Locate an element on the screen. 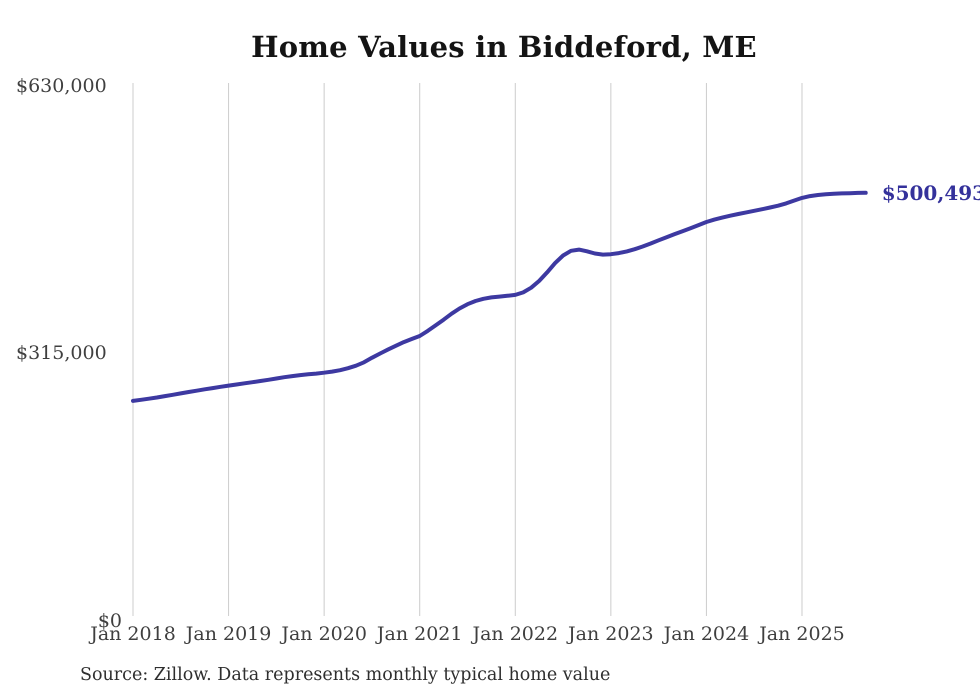 This screenshot has width=980, height=699. y-axis-tick-label: $630,000 is located at coordinates (61, 86).